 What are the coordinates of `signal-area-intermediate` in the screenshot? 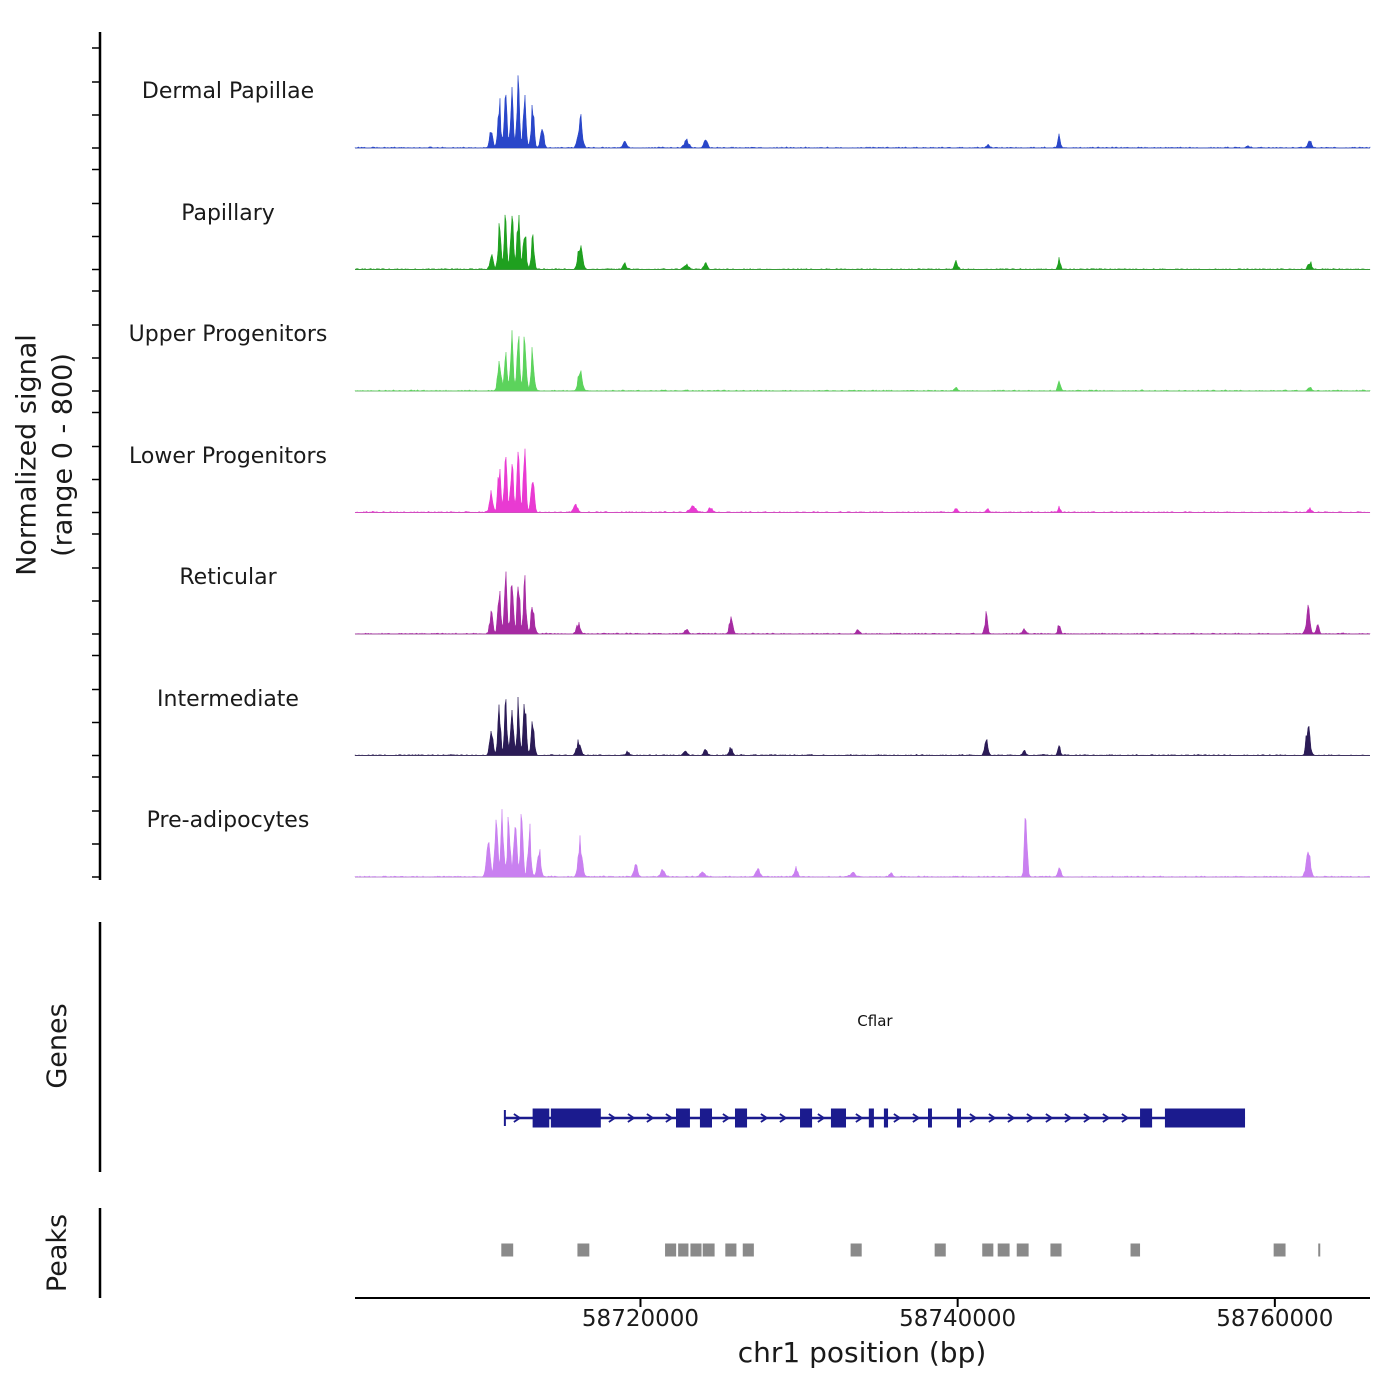 It's located at (862, 726).